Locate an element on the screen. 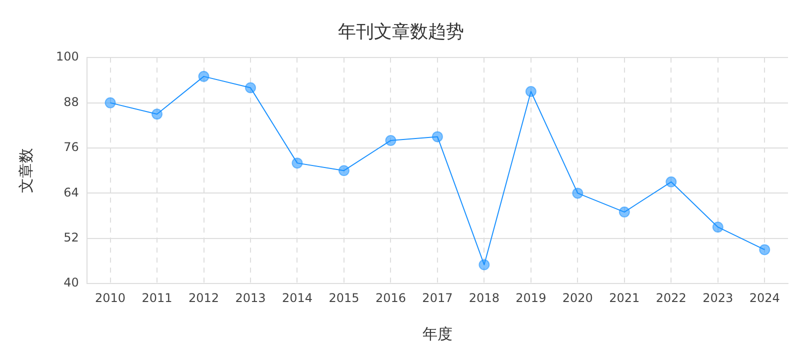 This screenshot has width=810, height=360. x-tick-label: 2019 is located at coordinates (531, 297).